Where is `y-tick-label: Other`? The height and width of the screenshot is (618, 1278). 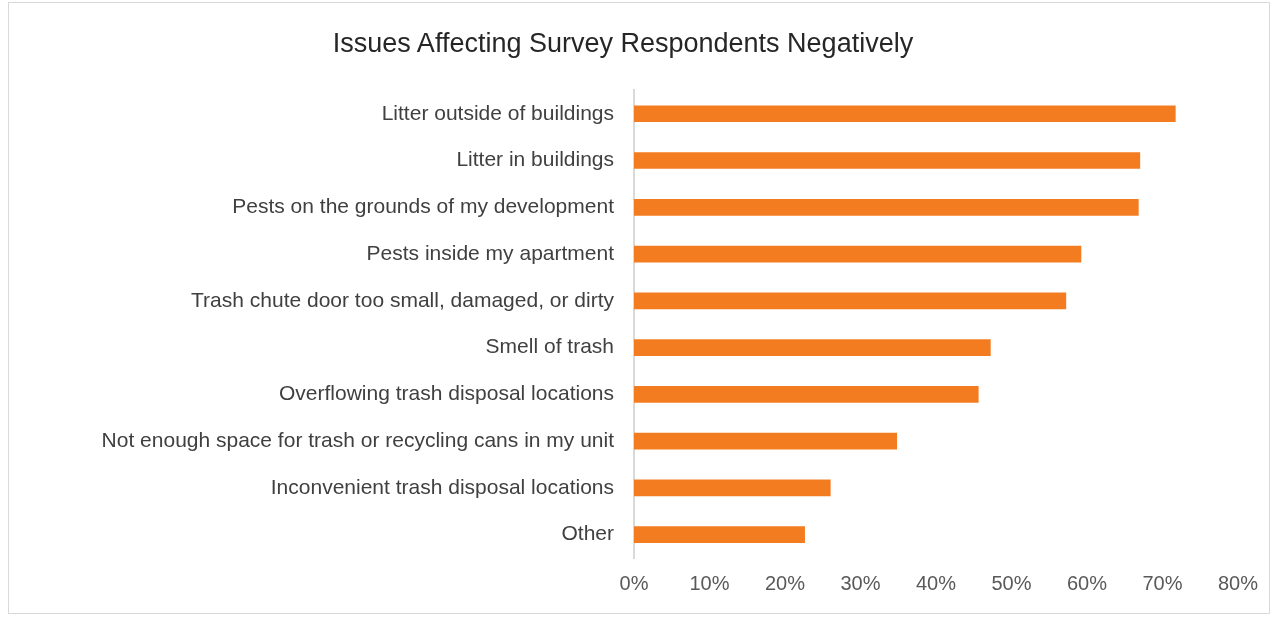
y-tick-label: Other is located at coordinates (587, 533).